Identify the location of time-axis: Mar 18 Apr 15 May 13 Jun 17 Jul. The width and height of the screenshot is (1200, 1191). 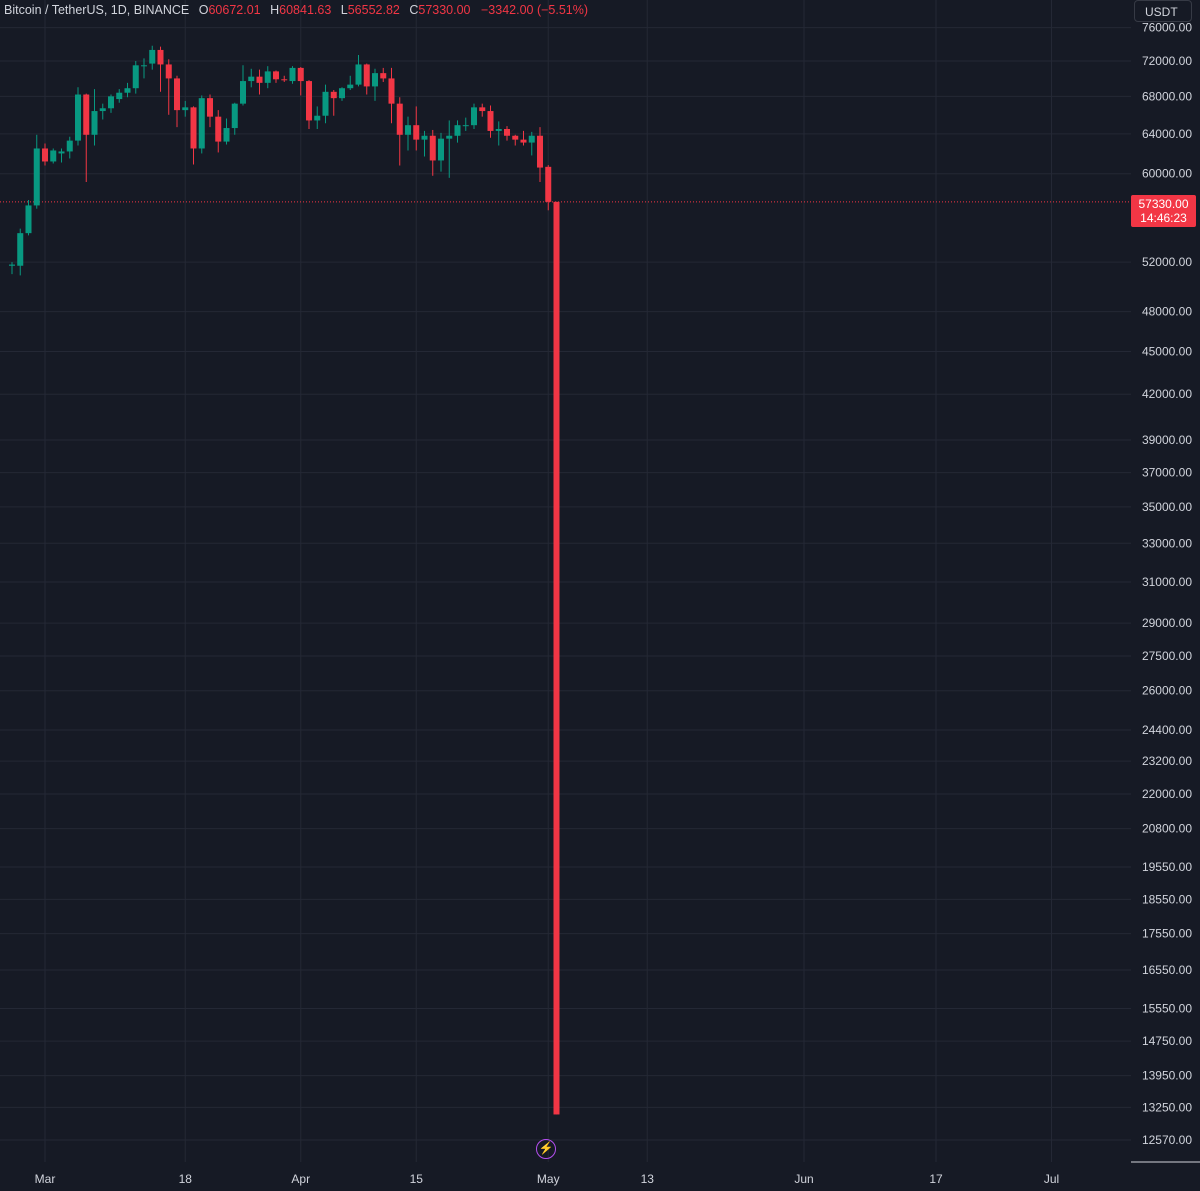
(547, 1179).